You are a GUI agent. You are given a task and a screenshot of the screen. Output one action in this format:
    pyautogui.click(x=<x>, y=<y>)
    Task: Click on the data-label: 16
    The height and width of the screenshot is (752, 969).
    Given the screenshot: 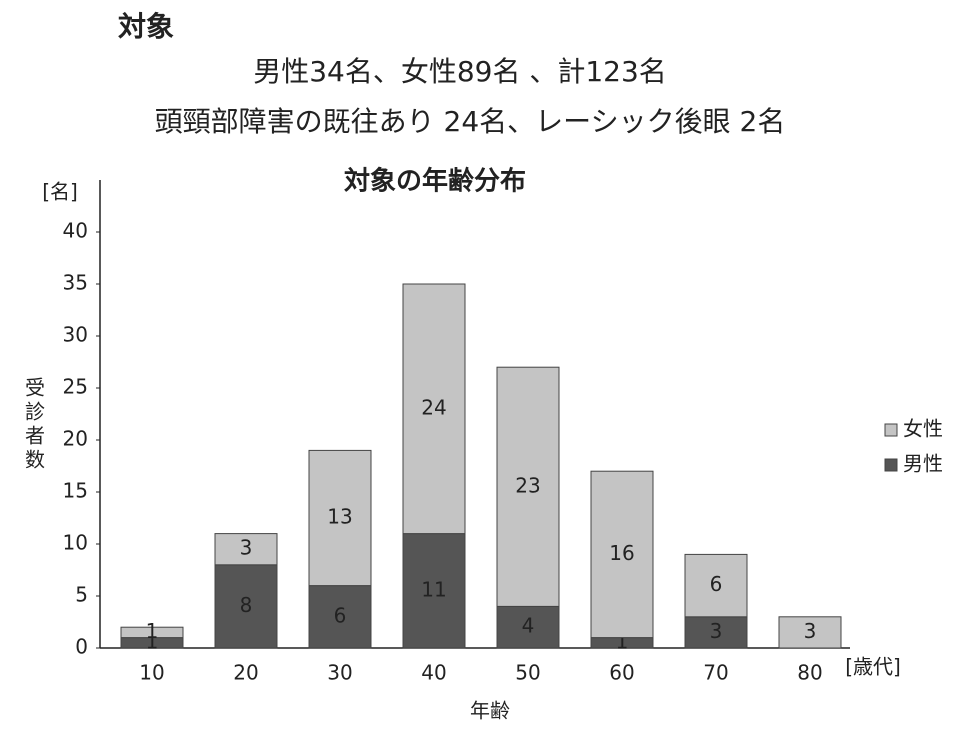 What is the action you would take?
    pyautogui.click(x=621, y=553)
    